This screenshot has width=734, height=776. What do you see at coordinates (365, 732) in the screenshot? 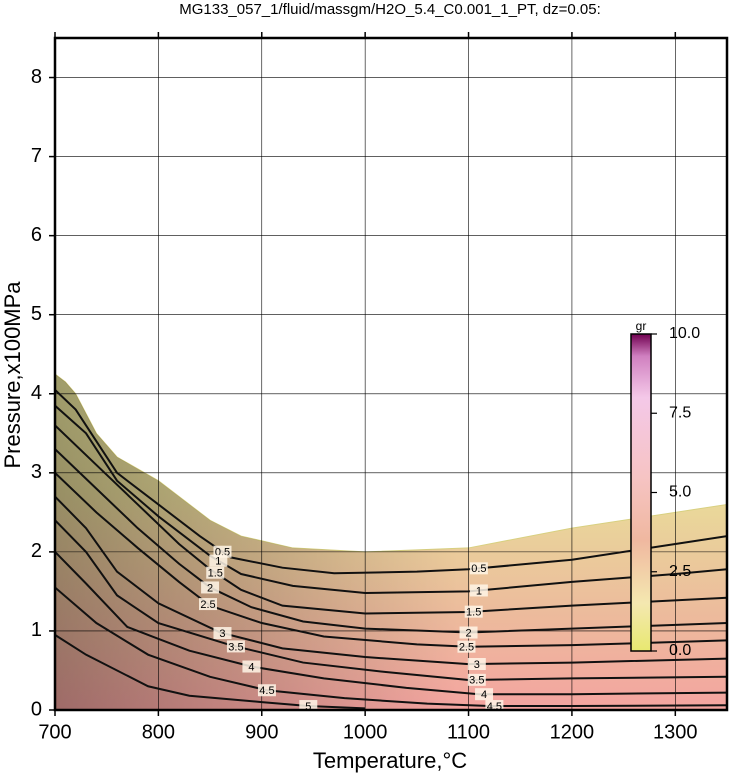
I see `x-tick-label: 1000` at bounding box center [365, 732].